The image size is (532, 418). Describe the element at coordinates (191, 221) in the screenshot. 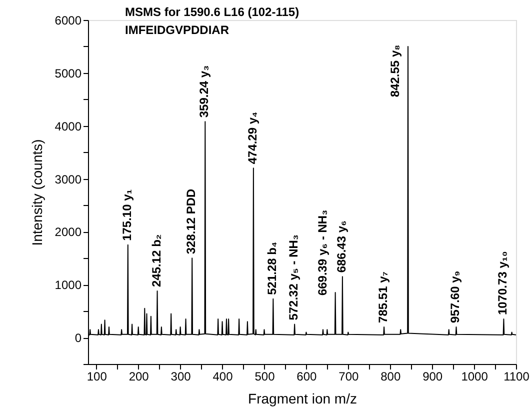

I see `annotation: 328.12 PDD` at that location.